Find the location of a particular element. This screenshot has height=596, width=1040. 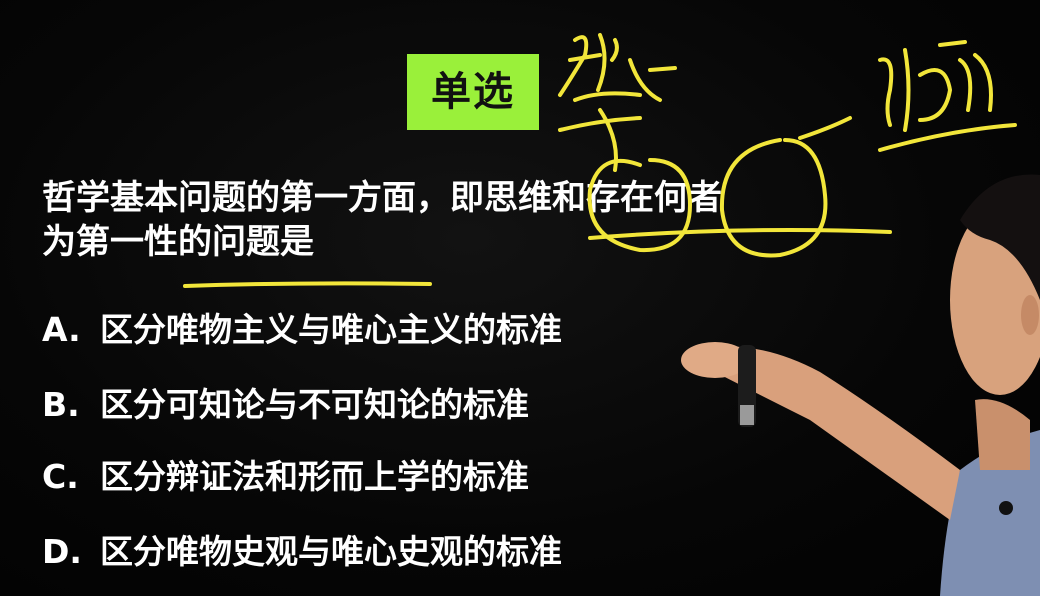

underline-annotation is located at coordinates (307, 284).